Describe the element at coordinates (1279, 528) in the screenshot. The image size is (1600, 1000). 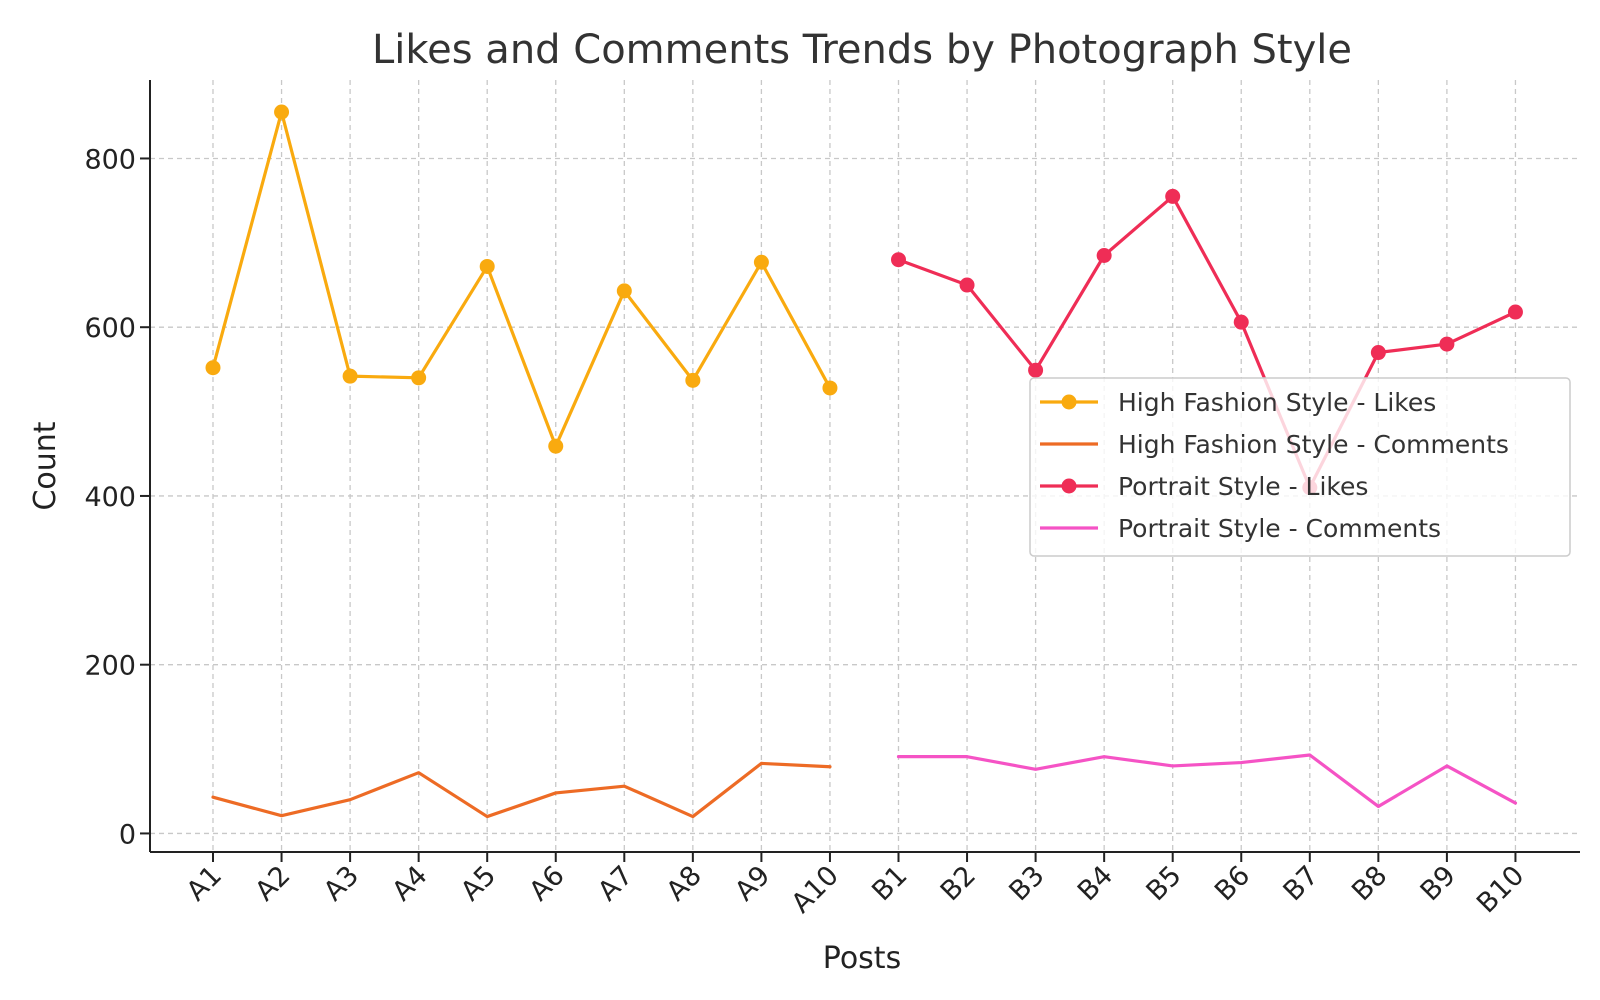
I see `legend-label-3: Portrait Style - Comments` at that location.